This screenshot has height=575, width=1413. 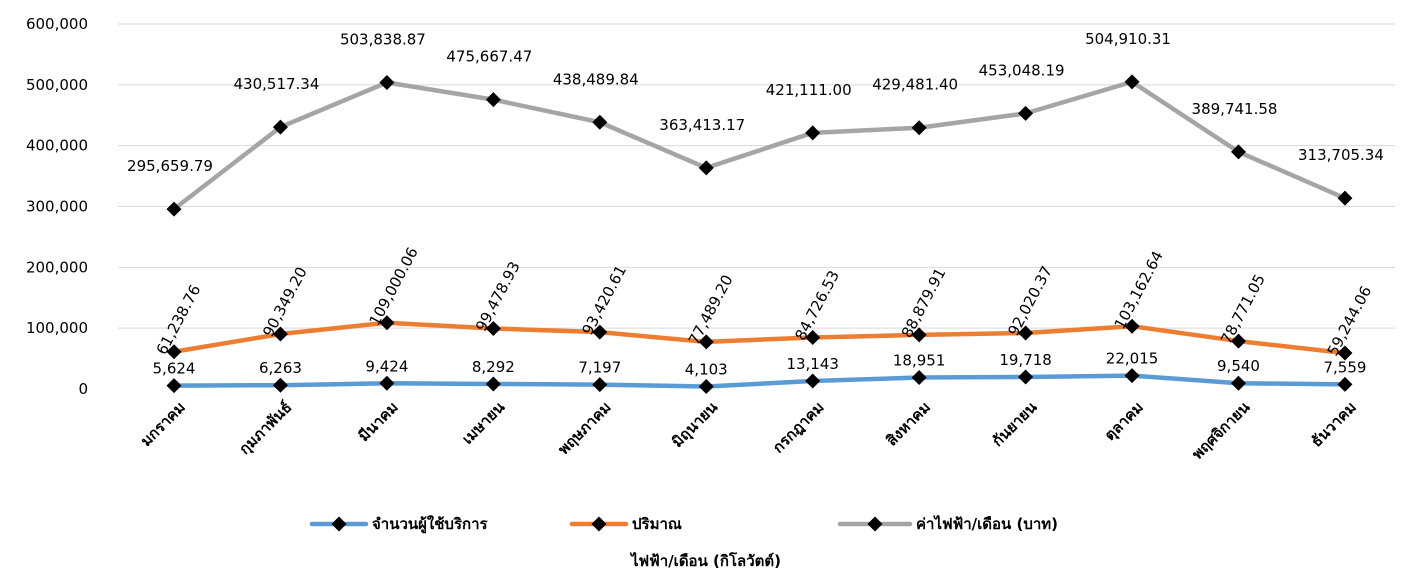 What do you see at coordinates (809, 90) in the screenshot?
I see `data-label: 421,111.00` at bounding box center [809, 90].